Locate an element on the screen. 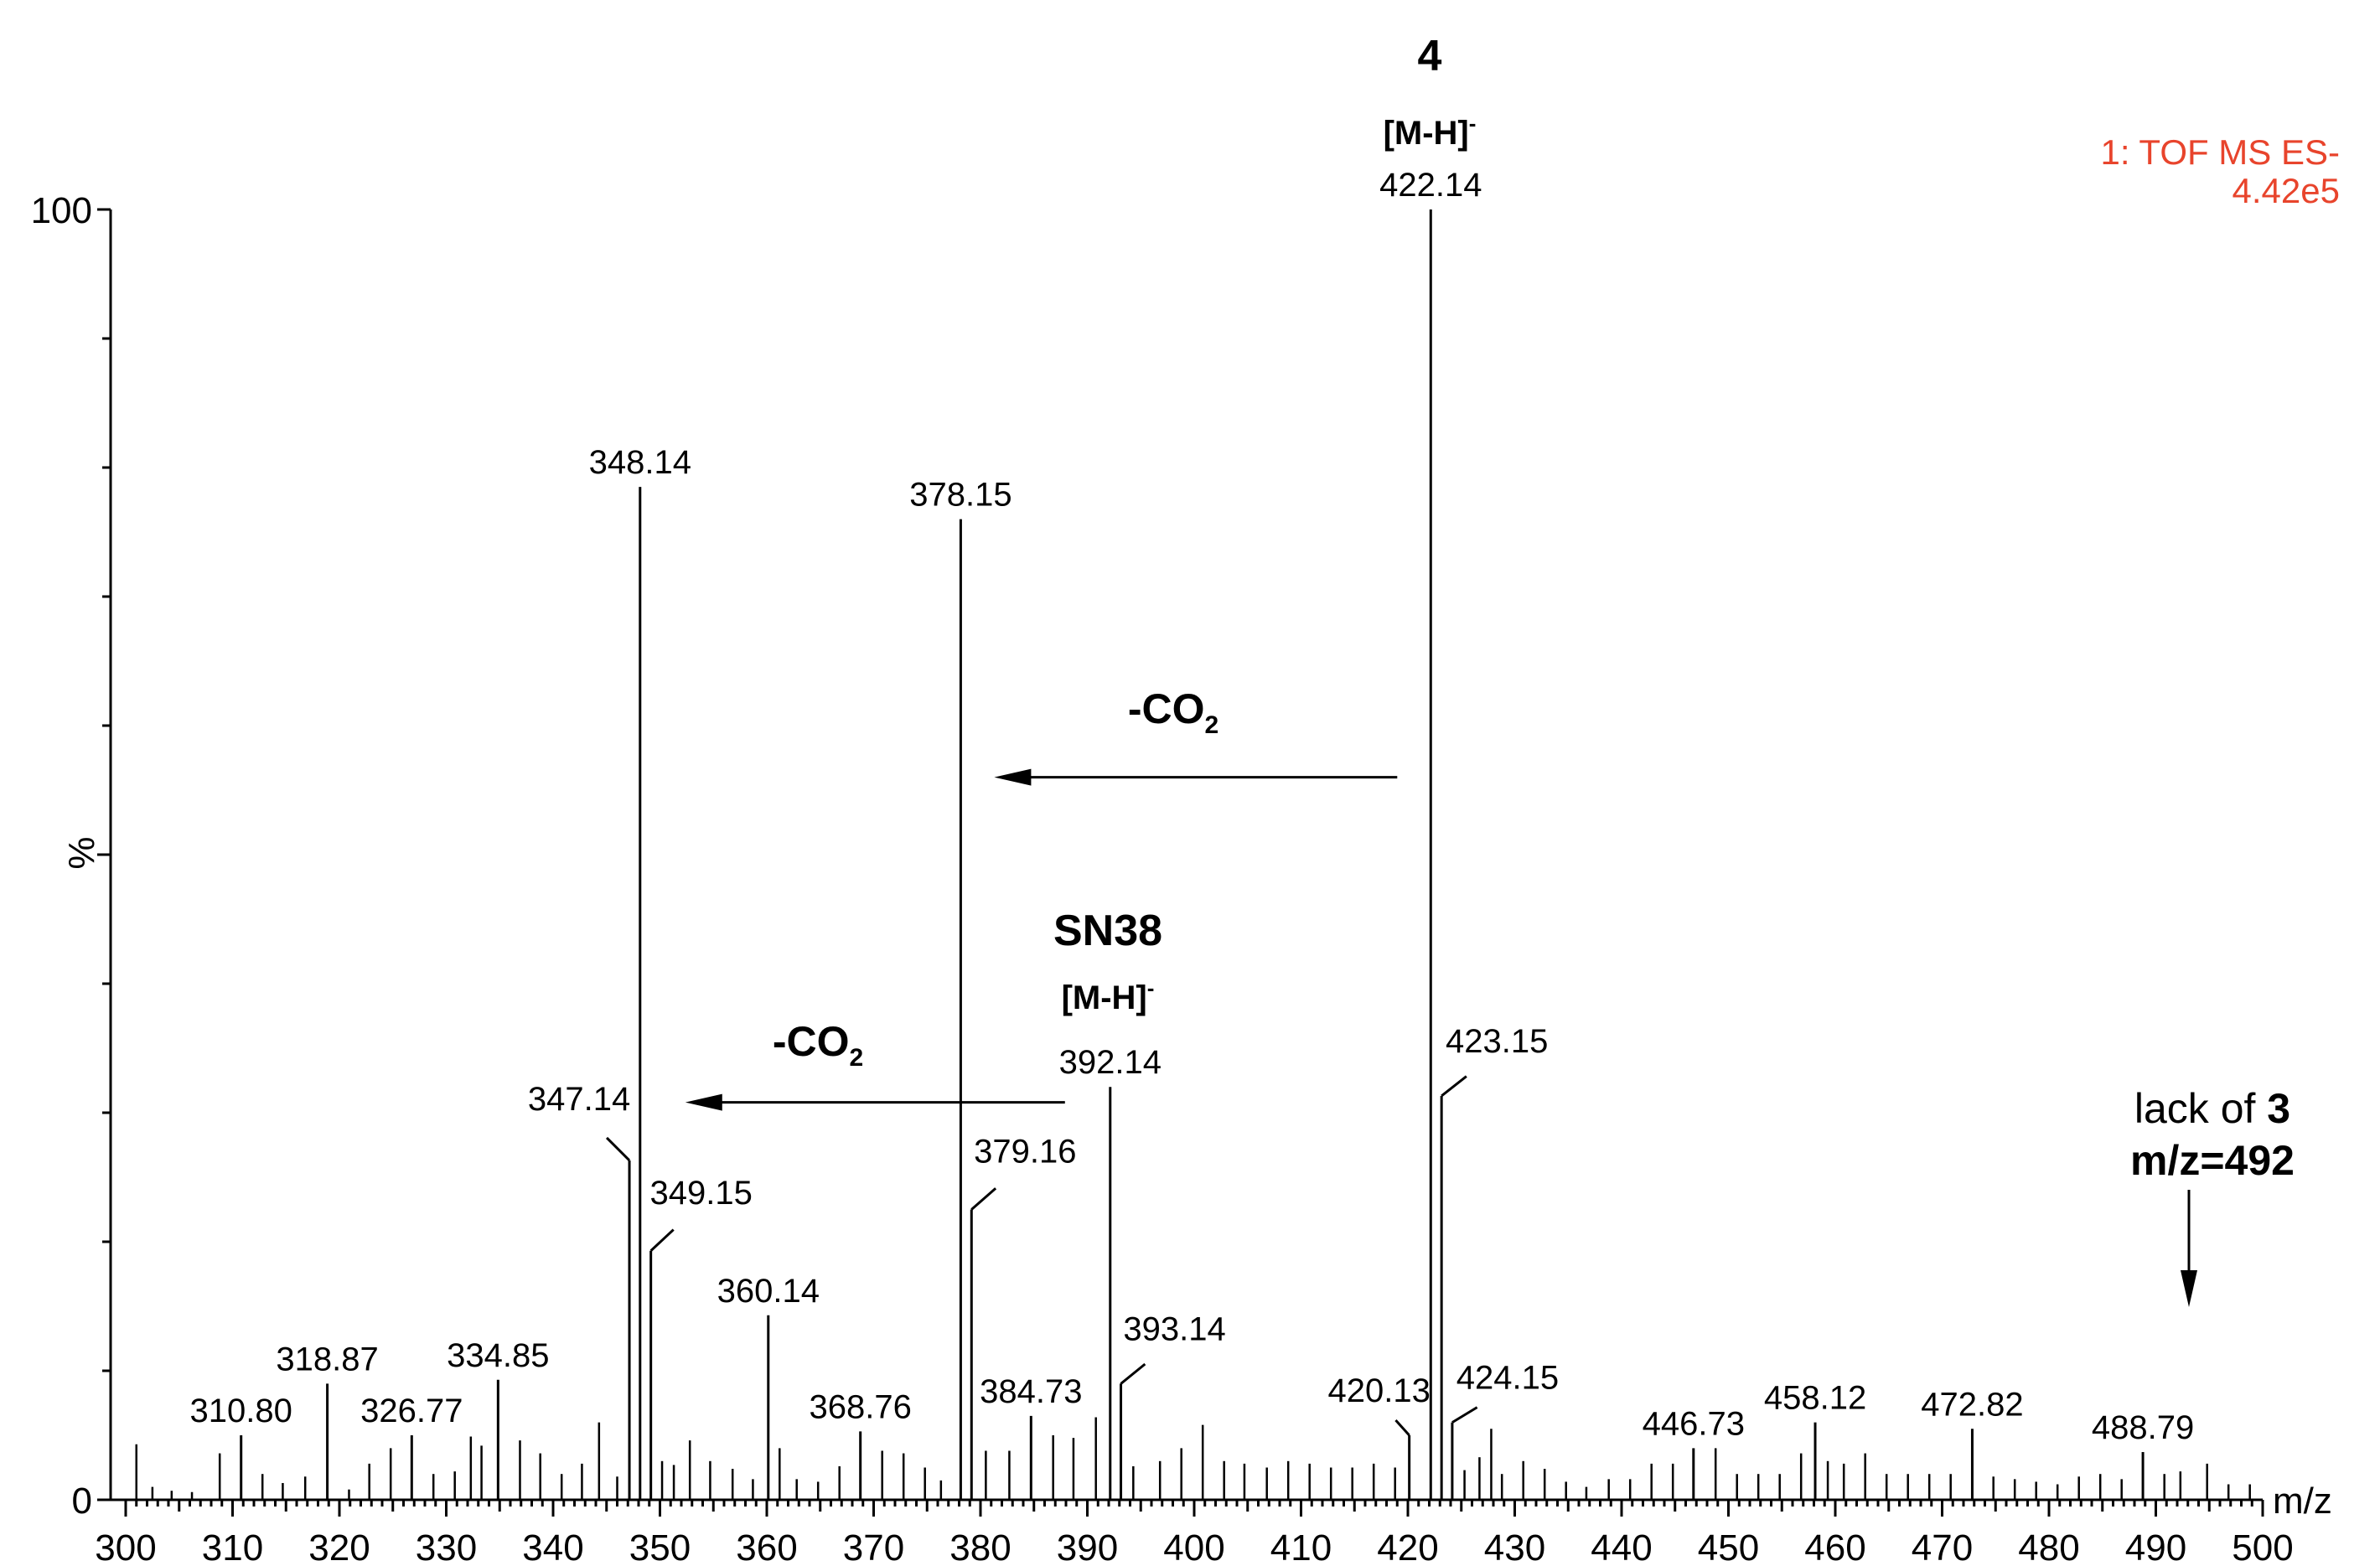 Image resolution: width=2380 pixels, height=1566 pixels. peak-leader-379.16 is located at coordinates (983, 1199).